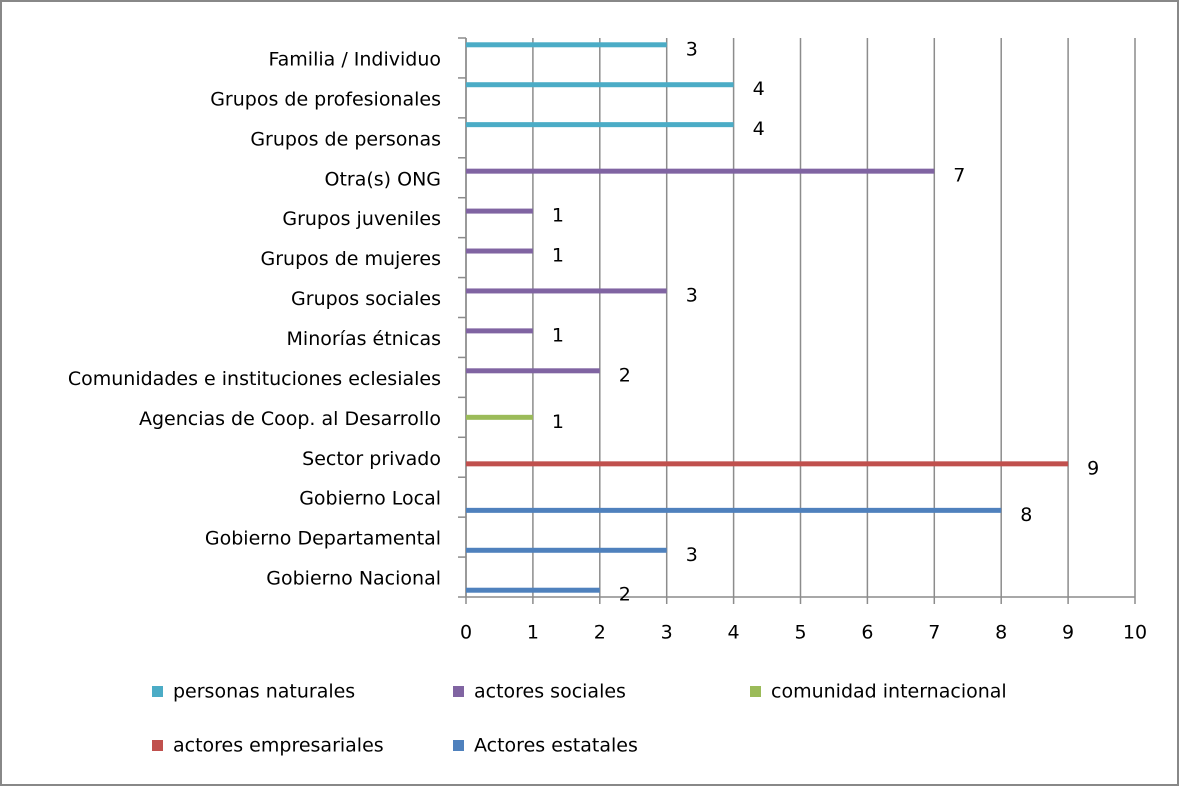 The height and width of the screenshot is (787, 1180). Describe the element at coordinates (1068, 633) in the screenshot. I see `x-tick-label: 9` at that location.